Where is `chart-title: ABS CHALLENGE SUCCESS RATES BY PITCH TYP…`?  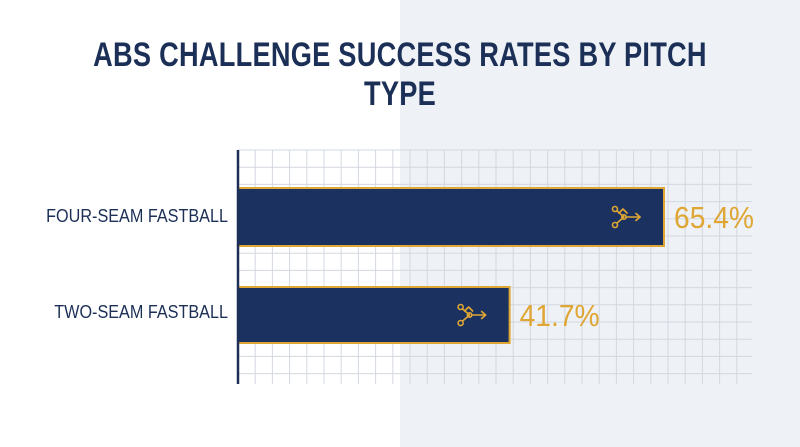
chart-title: ABS CHALLENGE SUCCESS RATES BY PITCH TYP… is located at coordinates (400, 74).